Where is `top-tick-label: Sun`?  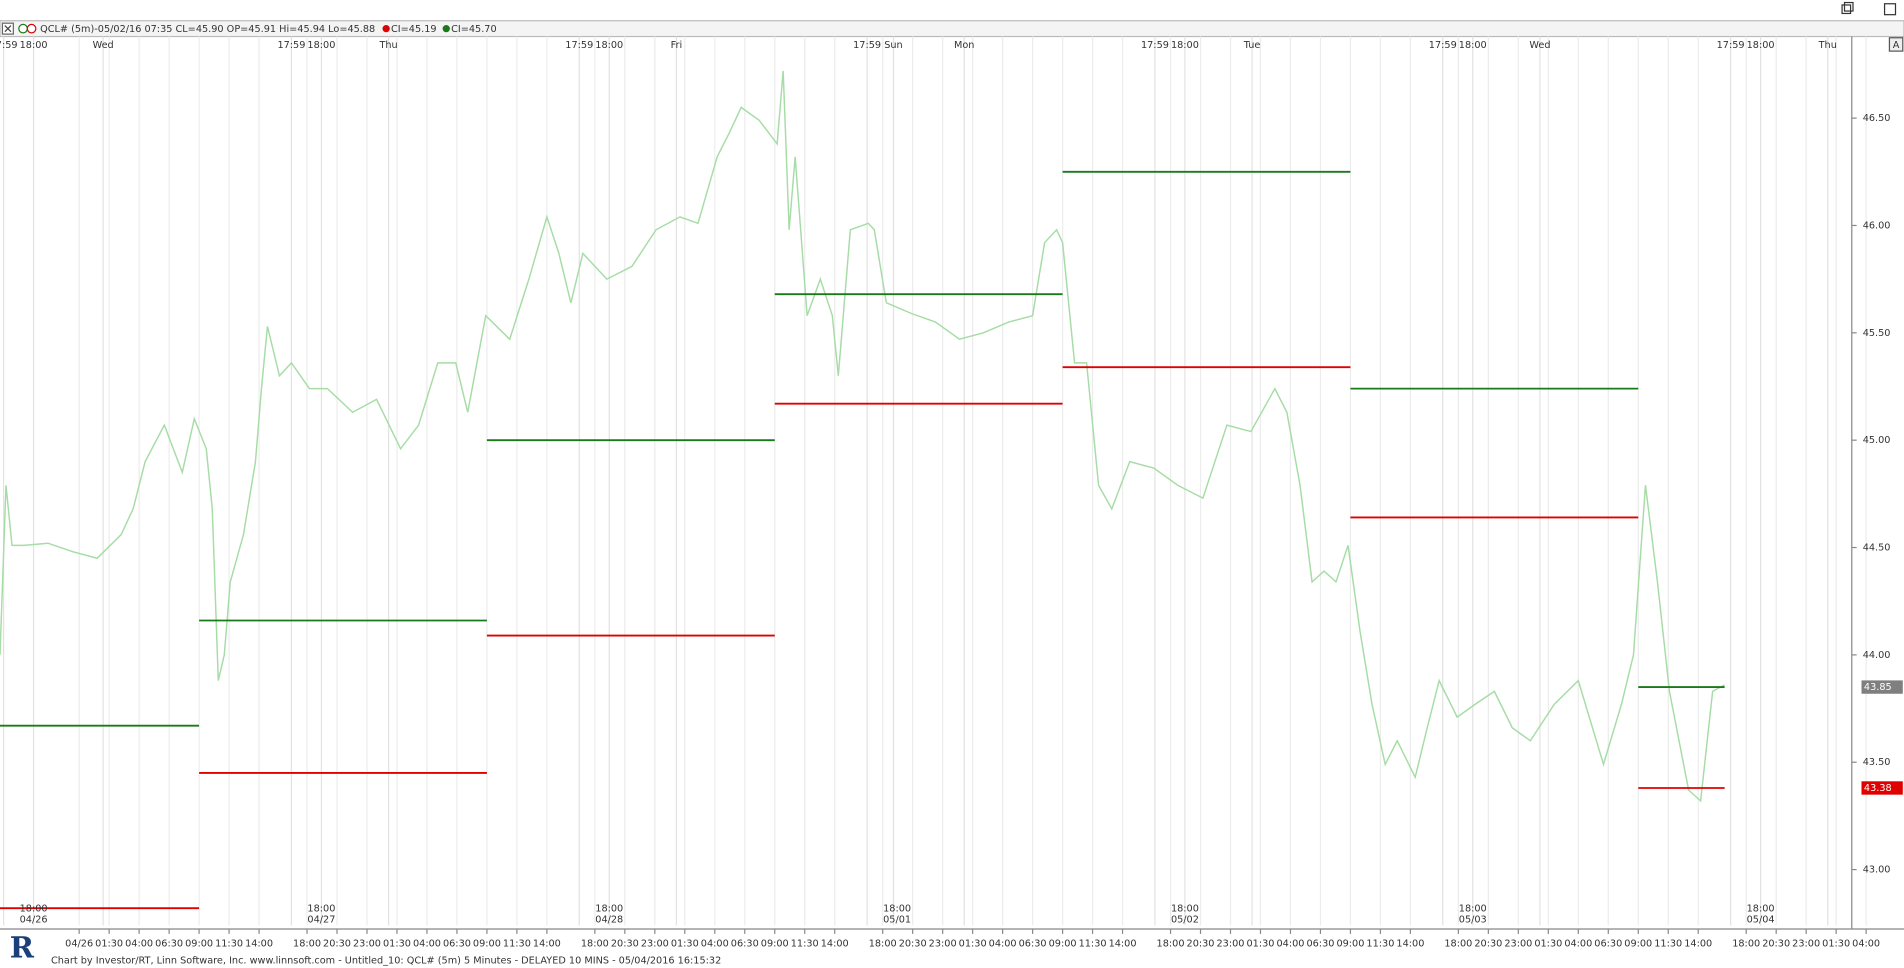 top-tick-label: Sun is located at coordinates (893, 45).